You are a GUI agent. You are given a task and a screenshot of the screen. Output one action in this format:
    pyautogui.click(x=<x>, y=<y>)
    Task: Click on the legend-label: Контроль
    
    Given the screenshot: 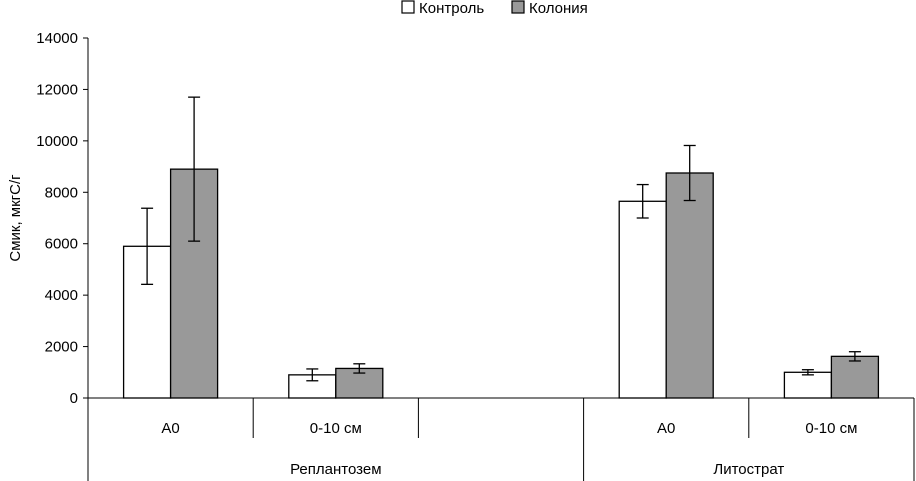 What is the action you would take?
    pyautogui.click(x=451, y=8)
    